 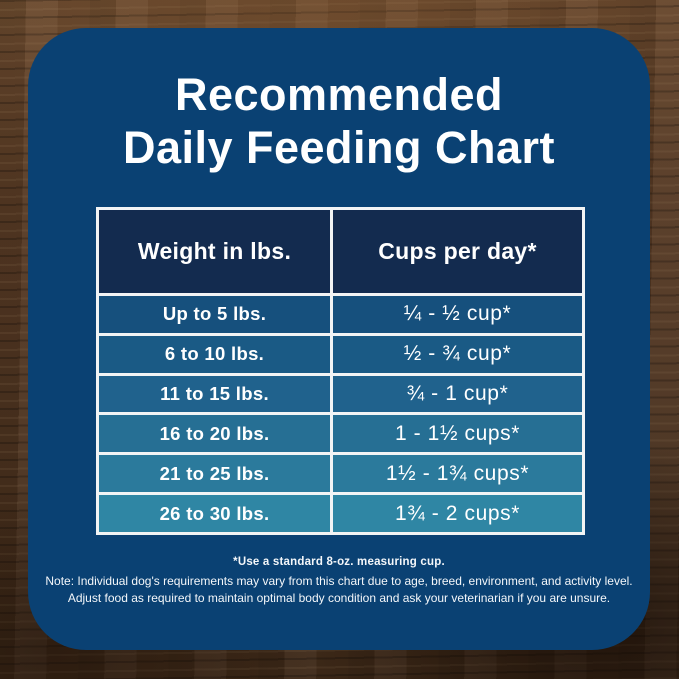 What do you see at coordinates (214, 354) in the screenshot?
I see `weight-cell: 6 to 10 lbs.` at bounding box center [214, 354].